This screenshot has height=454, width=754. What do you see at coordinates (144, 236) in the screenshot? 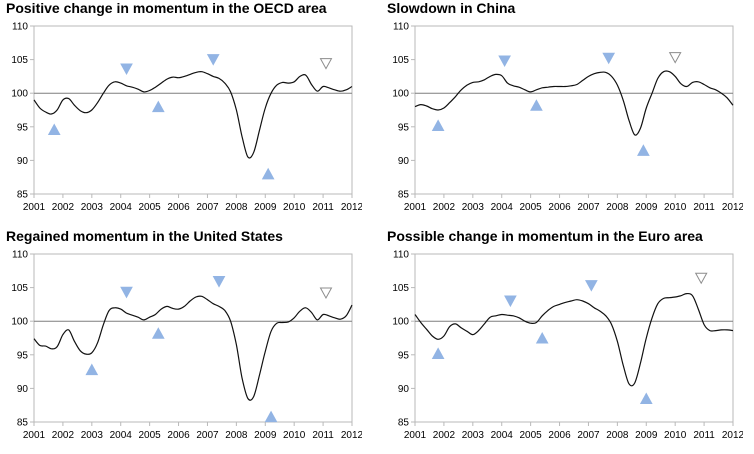
I see `chart-title: Regained momentum in the United States` at bounding box center [144, 236].